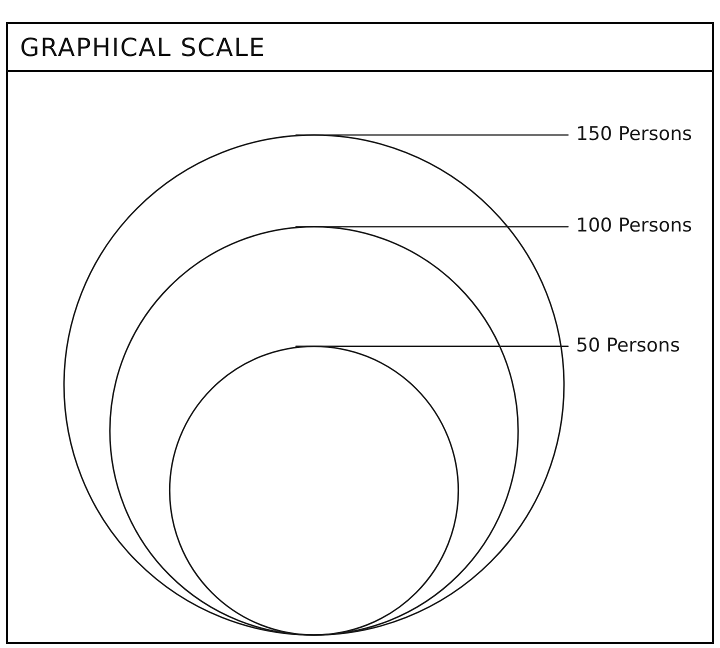 Image resolution: width=720 pixels, height=648 pixels. I want to click on data-label: 150 Persons, so click(634, 133).